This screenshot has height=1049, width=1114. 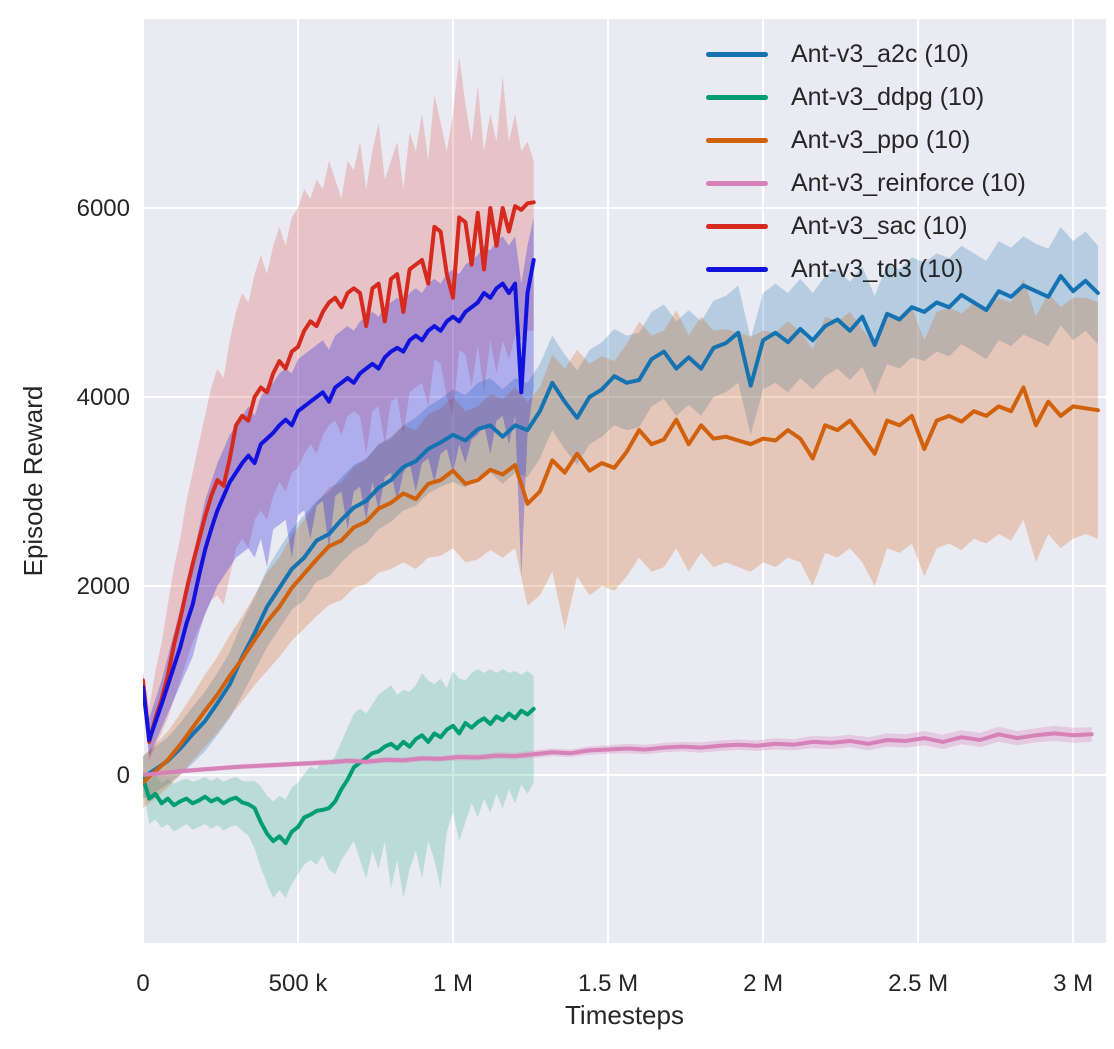 I want to click on legend-label-reinforce: Ant-v3_reinforce (10), so click(x=908, y=183).